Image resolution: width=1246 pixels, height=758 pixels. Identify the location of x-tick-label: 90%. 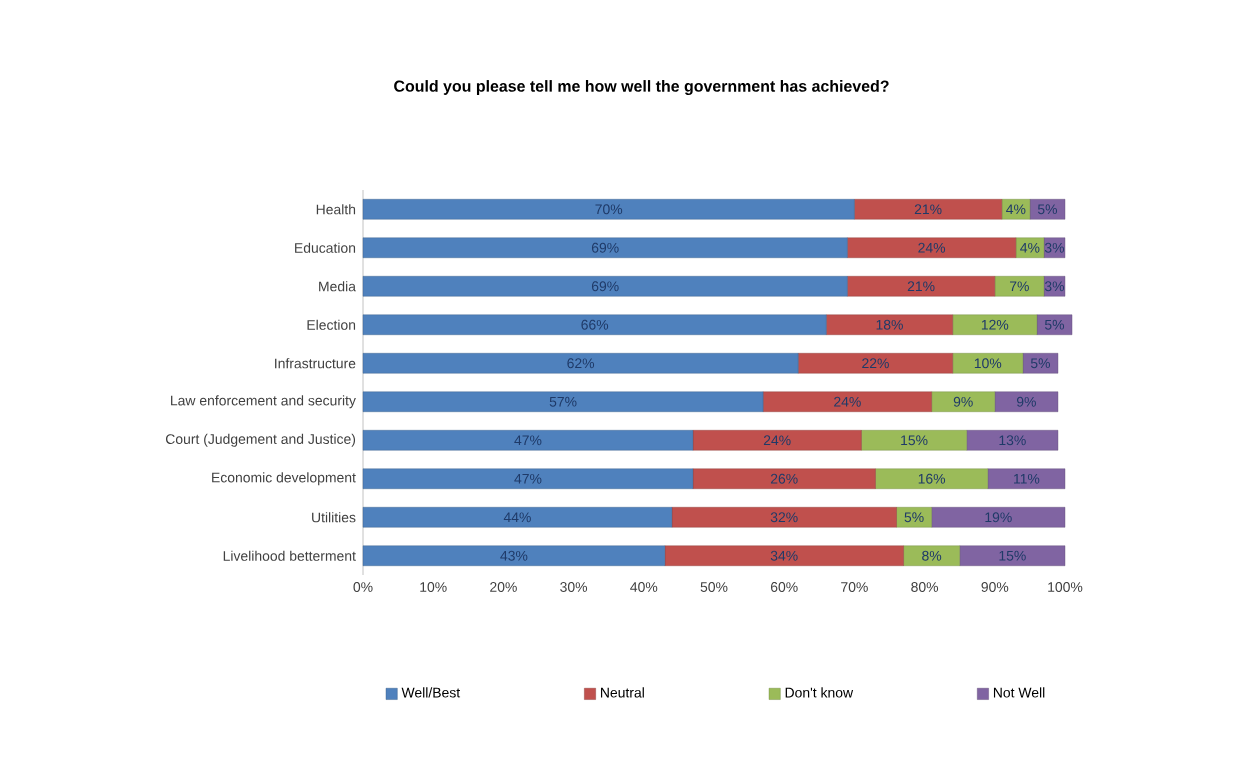
(995, 587).